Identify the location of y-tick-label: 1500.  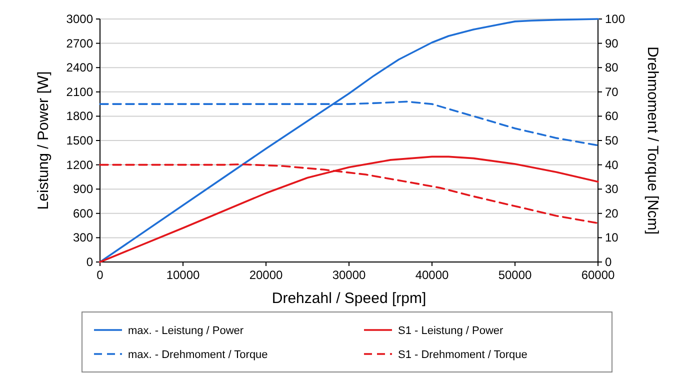
(80, 141).